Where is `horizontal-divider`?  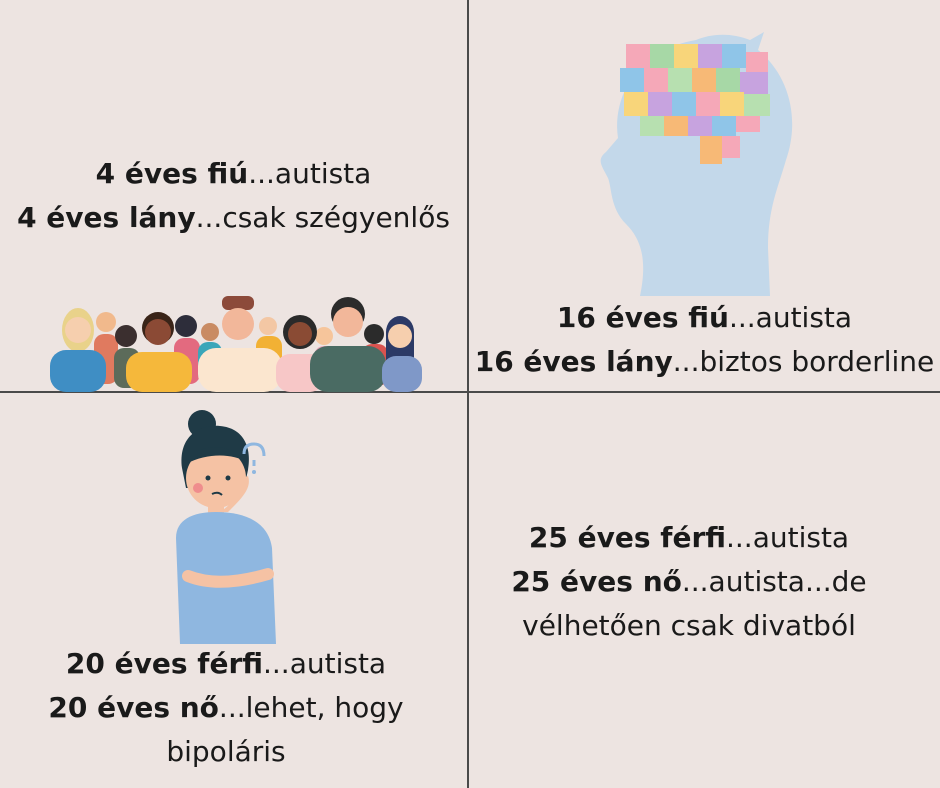
horizontal-divider is located at coordinates (470, 392).